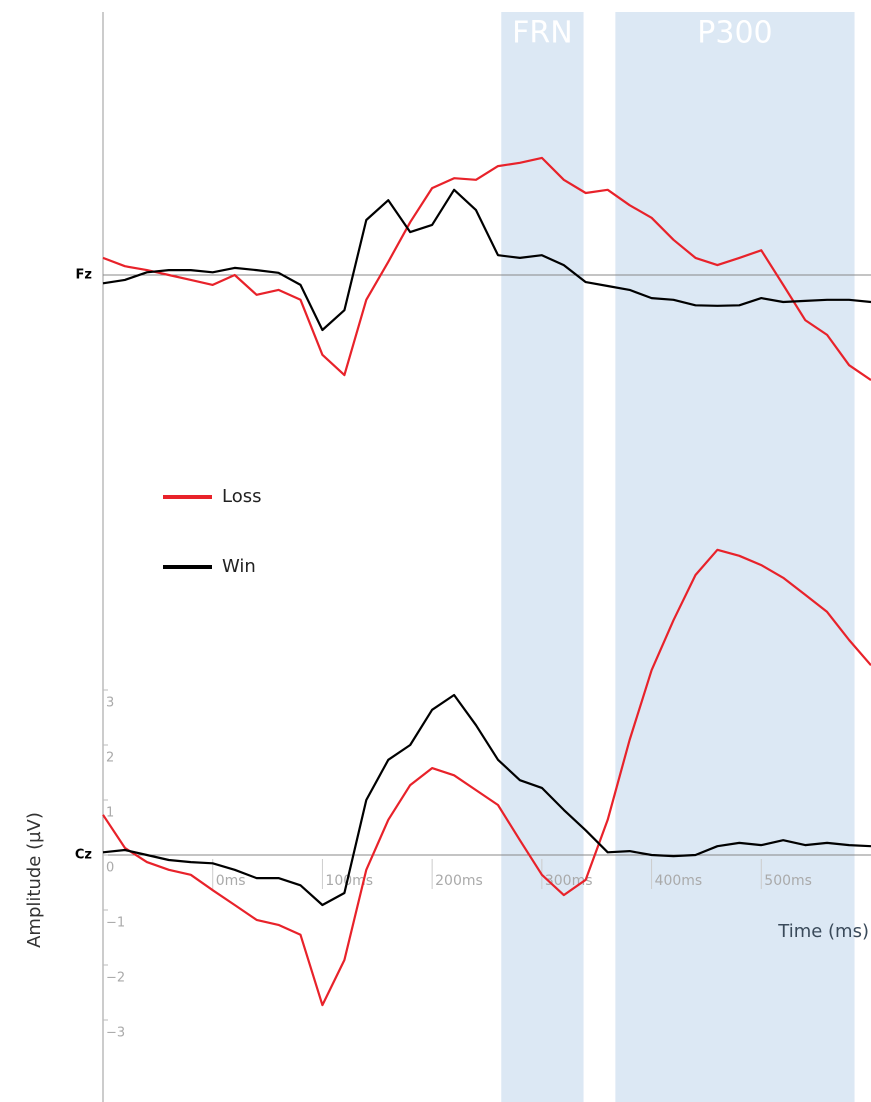 The height and width of the screenshot is (1102, 871). Describe the element at coordinates (459, 881) in the screenshot. I see `x-tick-label: 200ms` at that location.